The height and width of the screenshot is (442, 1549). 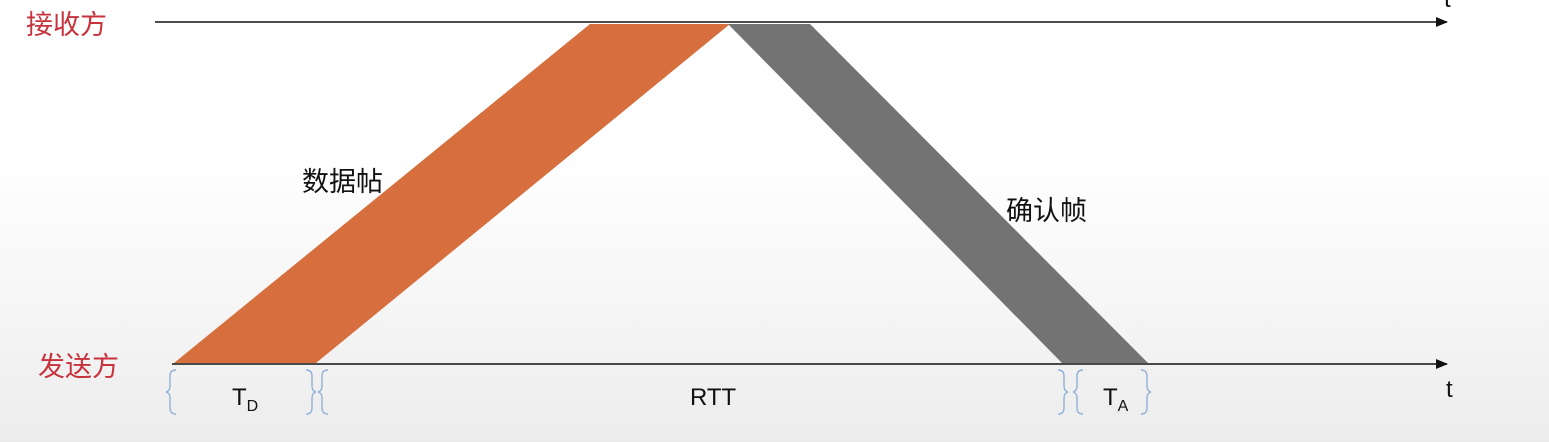 I want to click on ta-interval-label: TA, so click(x=1115, y=400).